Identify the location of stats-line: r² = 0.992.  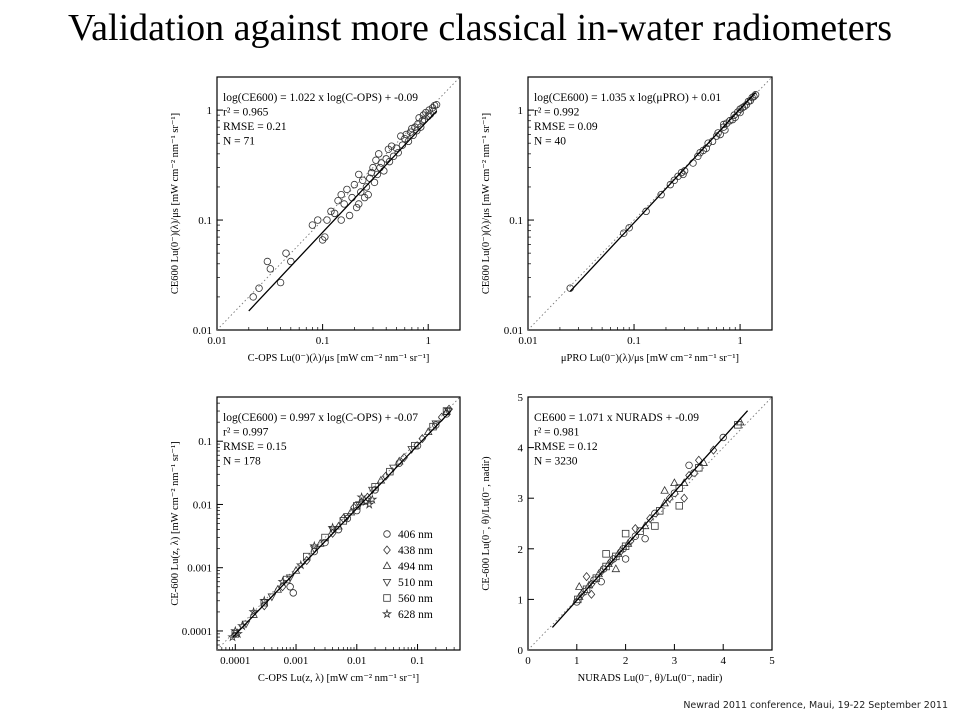
(557, 113).